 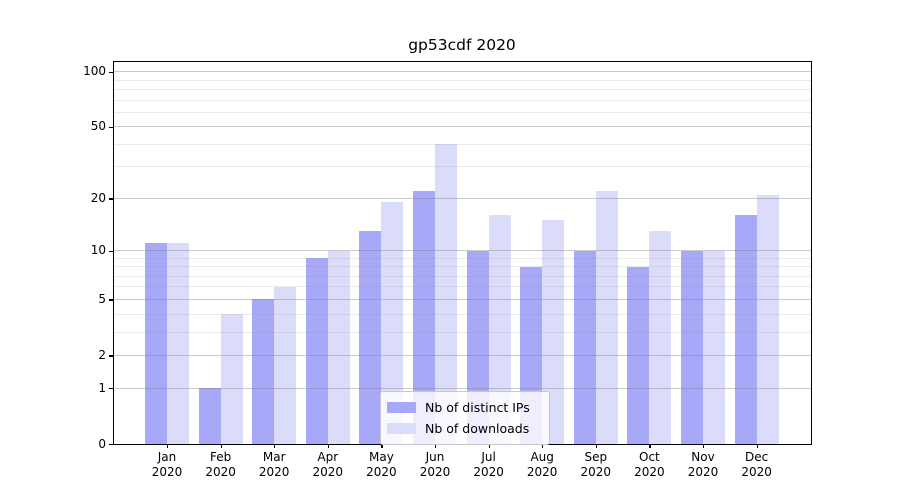 I want to click on legend: Nb of distinct IPs Nb of downloads, so click(x=465, y=418).